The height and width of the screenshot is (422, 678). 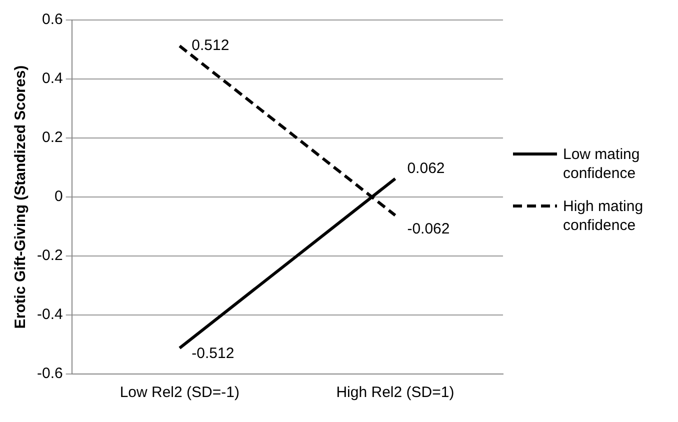 I want to click on data-label: 0.512, so click(x=211, y=45).